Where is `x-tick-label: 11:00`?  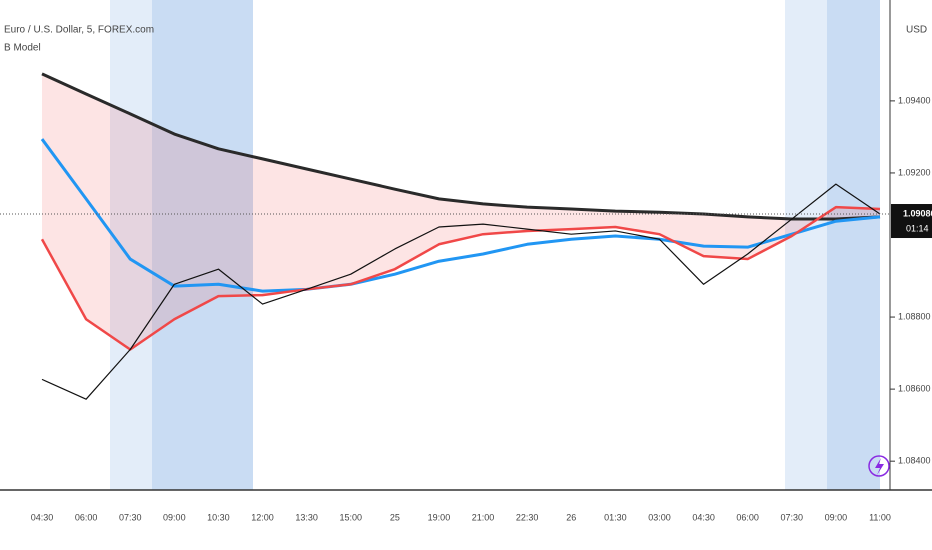 x-tick-label: 11:00 is located at coordinates (880, 517).